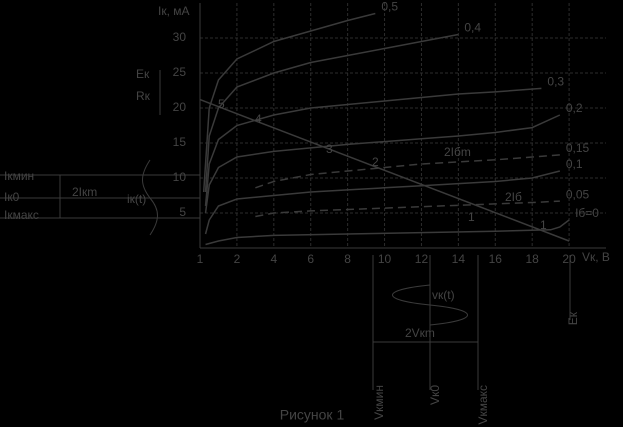  What do you see at coordinates (578, 148) in the screenshot?
I see `curve-label: 0,15` at bounding box center [578, 148].